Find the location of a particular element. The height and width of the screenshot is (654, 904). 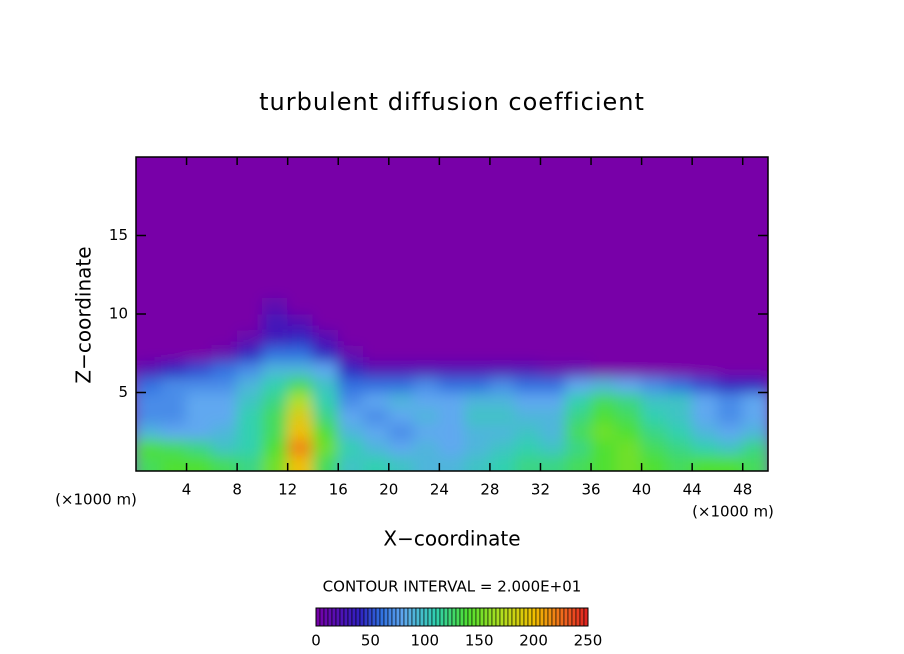

x-unit-right: (×1000 m) is located at coordinates (733, 512).